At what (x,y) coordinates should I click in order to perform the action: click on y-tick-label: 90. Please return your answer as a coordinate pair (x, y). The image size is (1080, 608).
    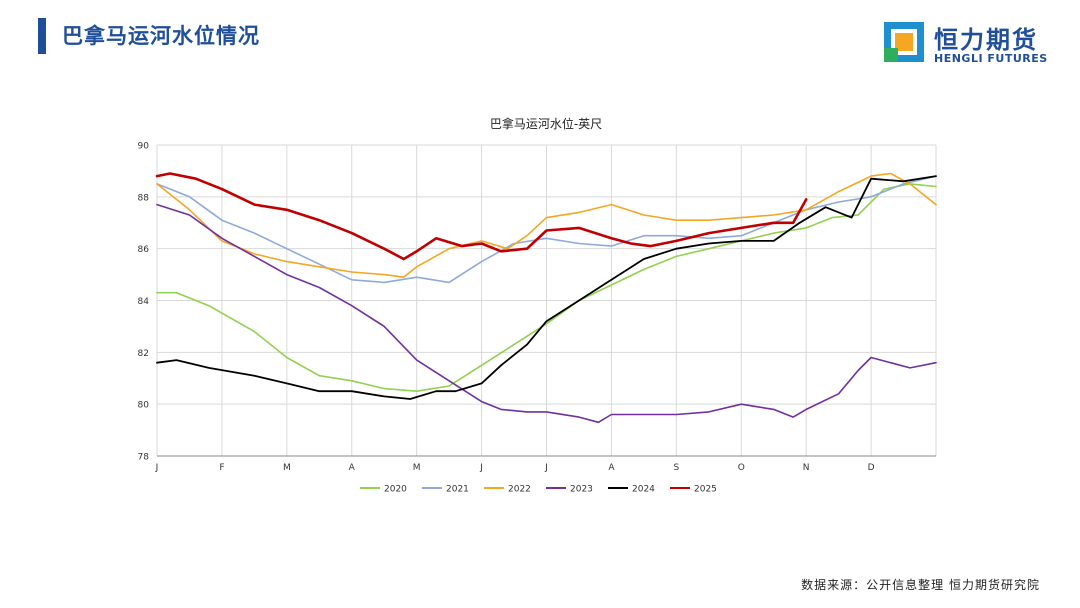
    Looking at the image, I should click on (144, 147).